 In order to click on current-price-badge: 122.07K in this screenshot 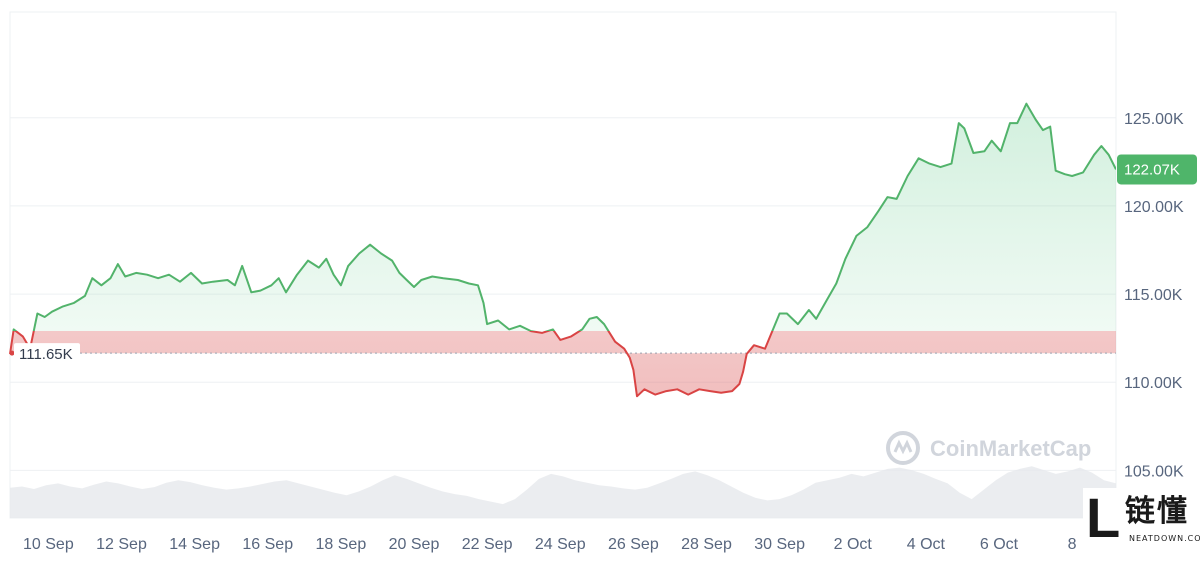, I will do `click(1157, 169)`.